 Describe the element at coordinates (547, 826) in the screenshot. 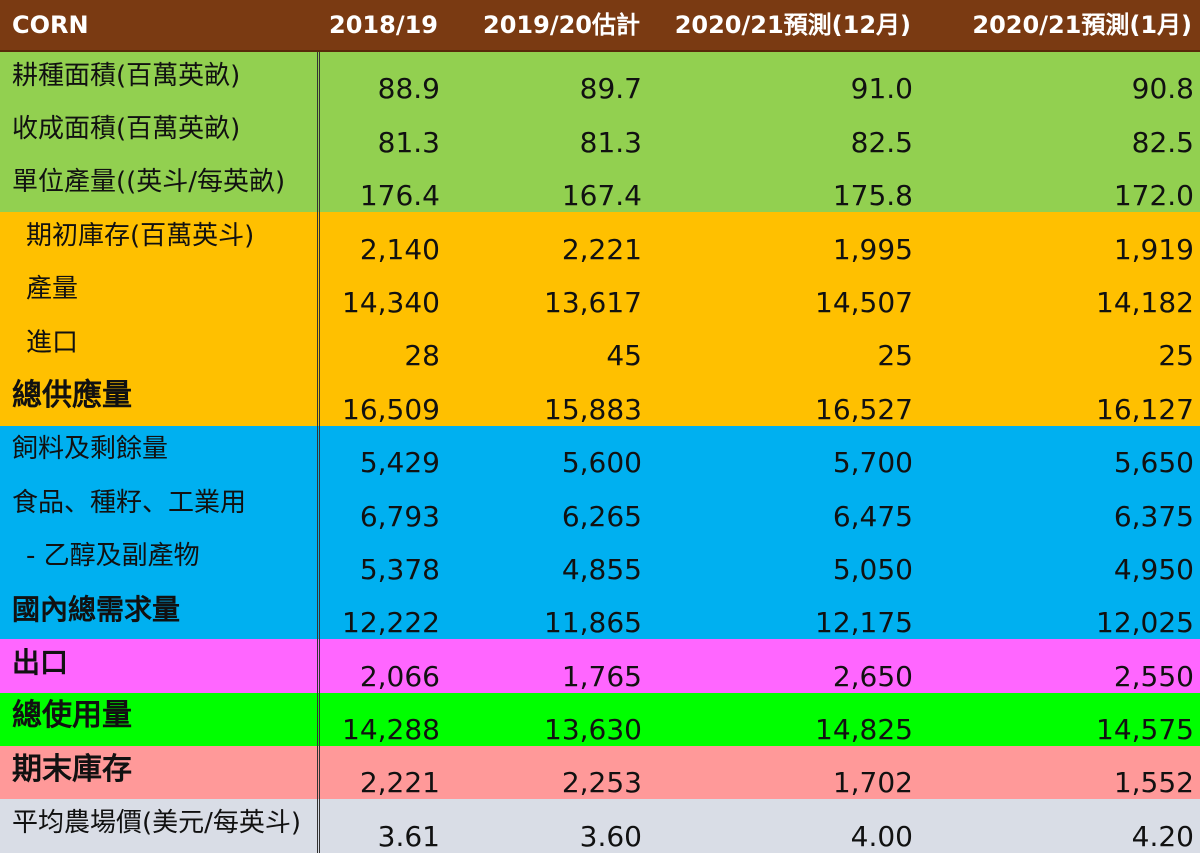

I see `table-cell: 3.60` at that location.